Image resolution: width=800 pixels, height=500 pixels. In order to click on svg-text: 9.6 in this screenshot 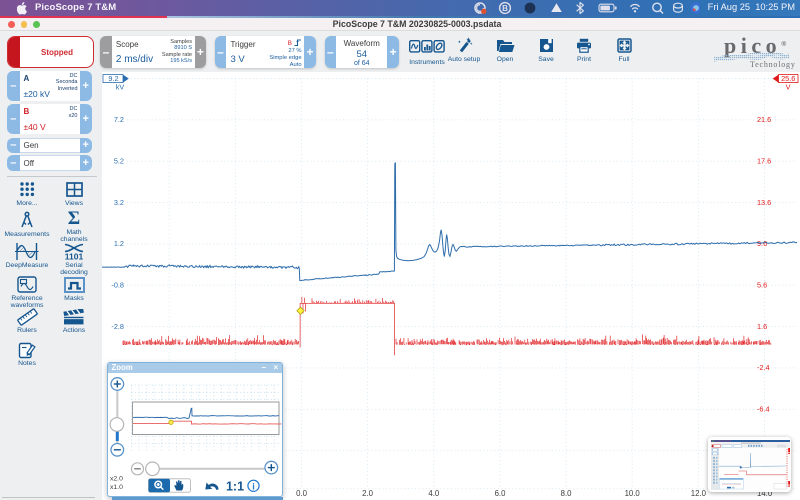, I will do `click(762, 243)`.